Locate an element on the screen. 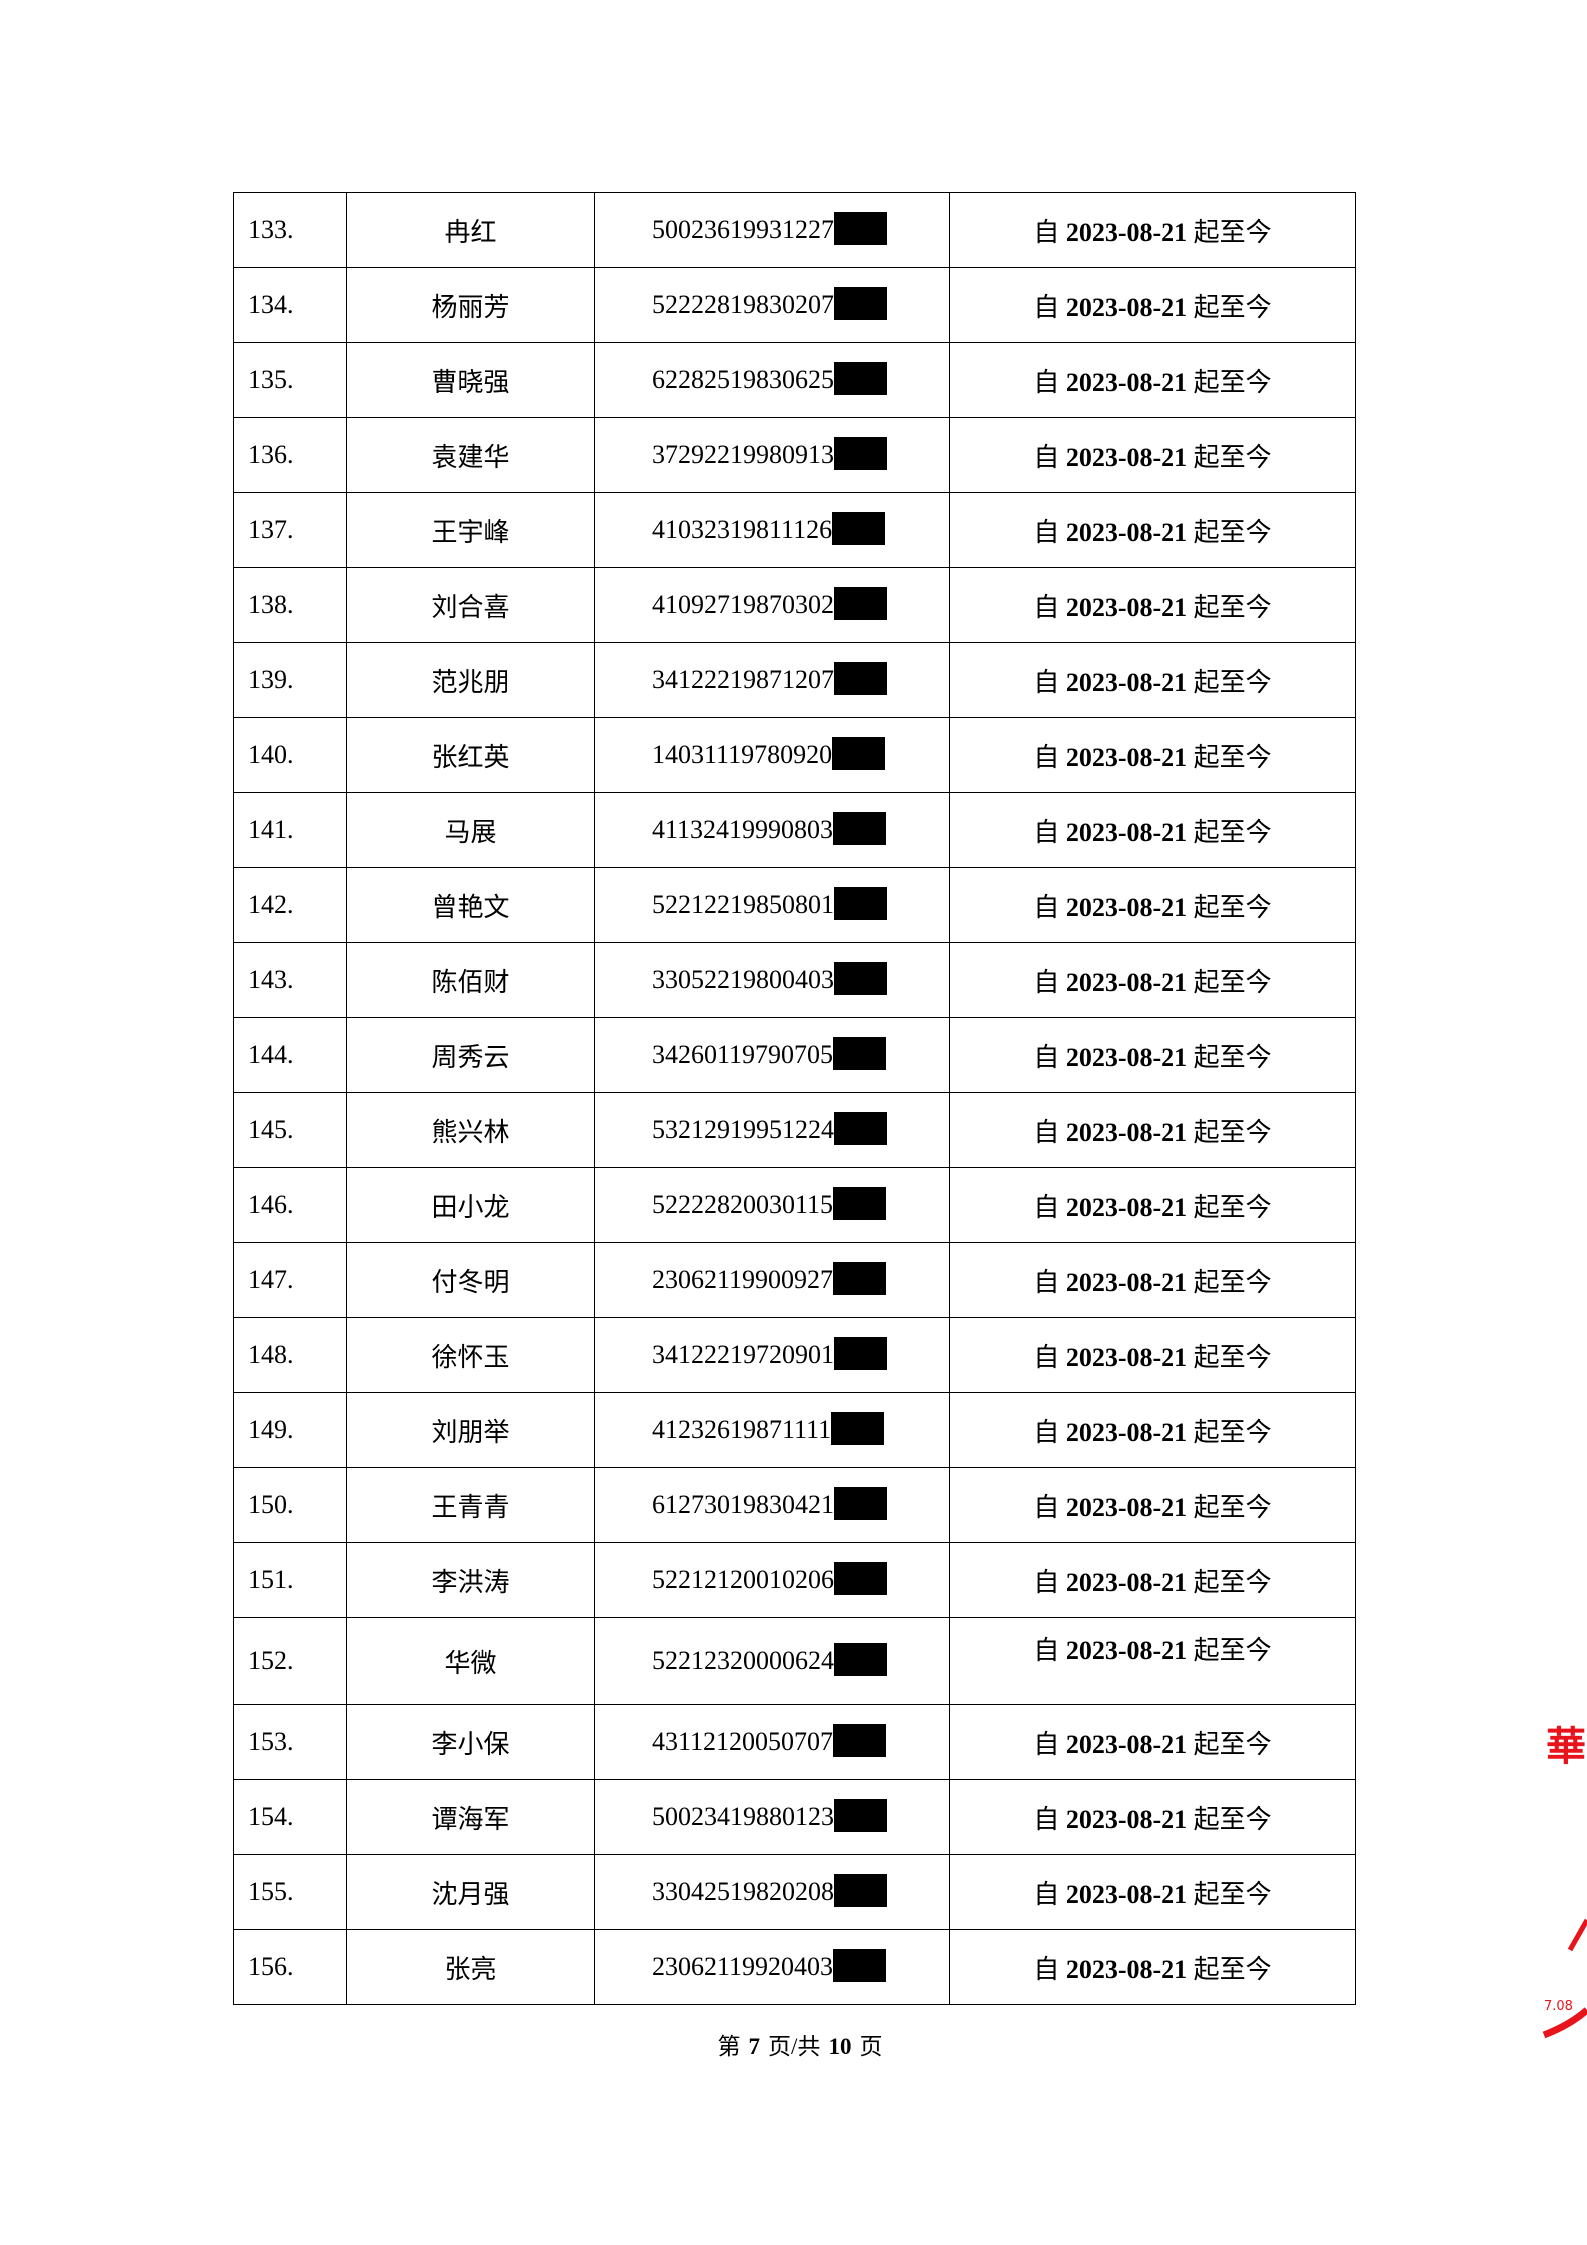  id-number: 52222820030115 is located at coordinates (743, 1204).